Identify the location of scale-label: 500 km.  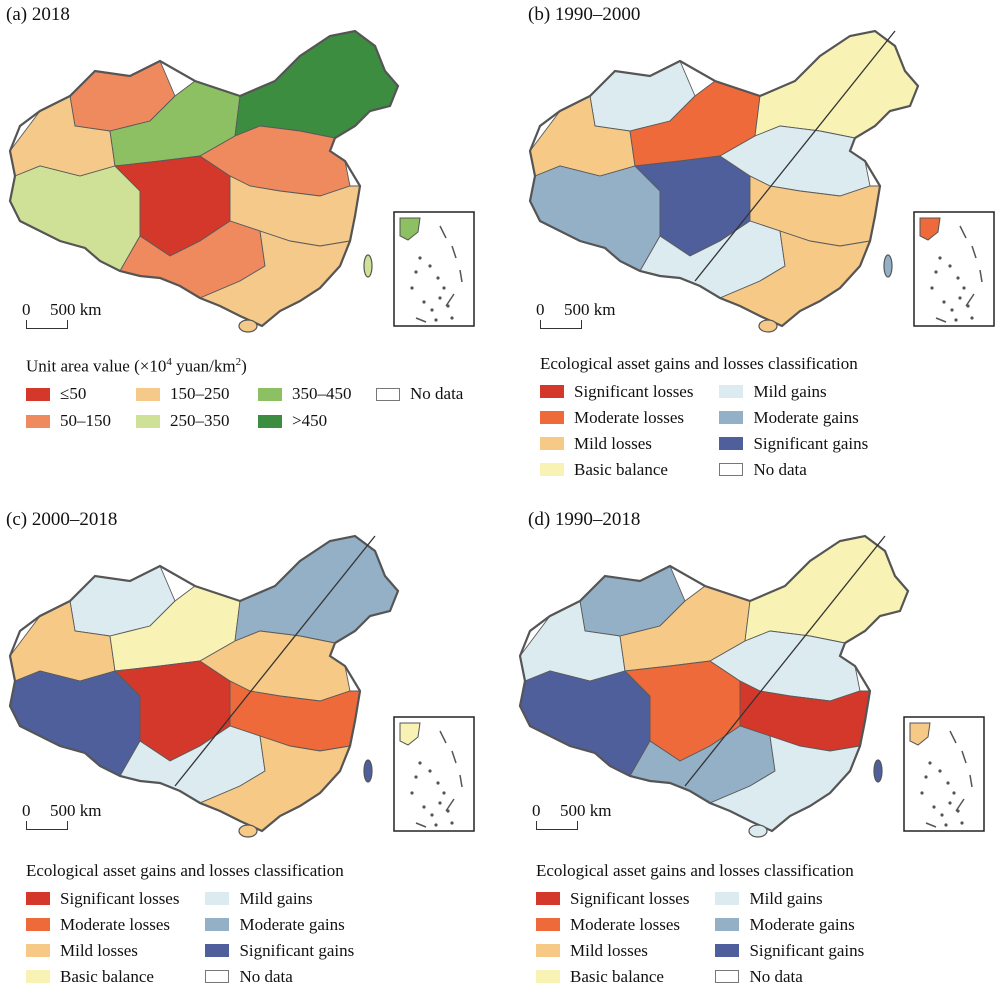
(76, 309).